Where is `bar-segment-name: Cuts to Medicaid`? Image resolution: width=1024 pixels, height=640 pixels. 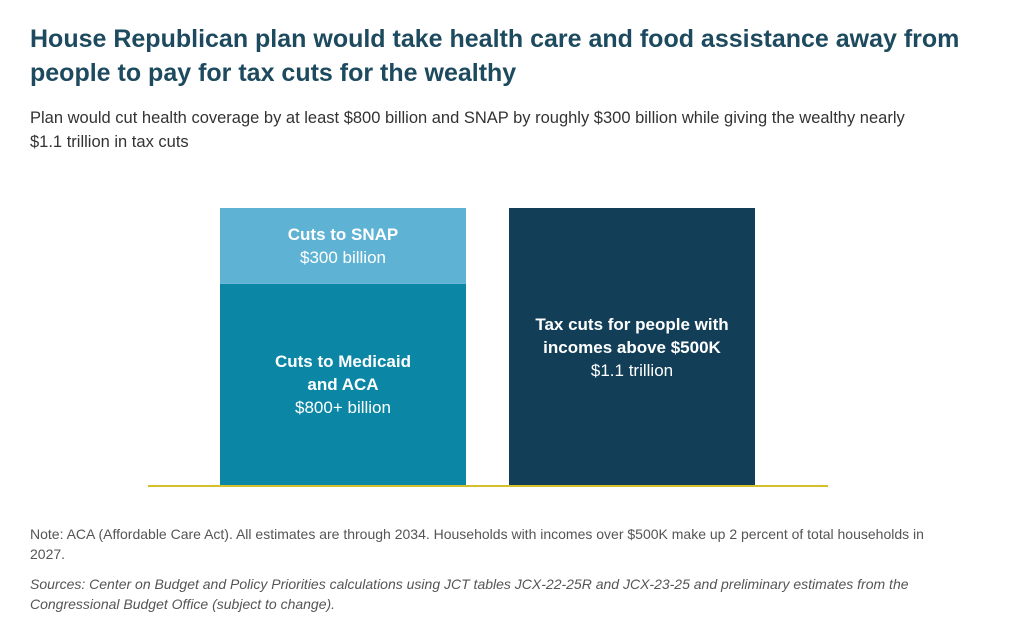
bar-segment-name: Cuts to Medicaid is located at coordinates (342, 362).